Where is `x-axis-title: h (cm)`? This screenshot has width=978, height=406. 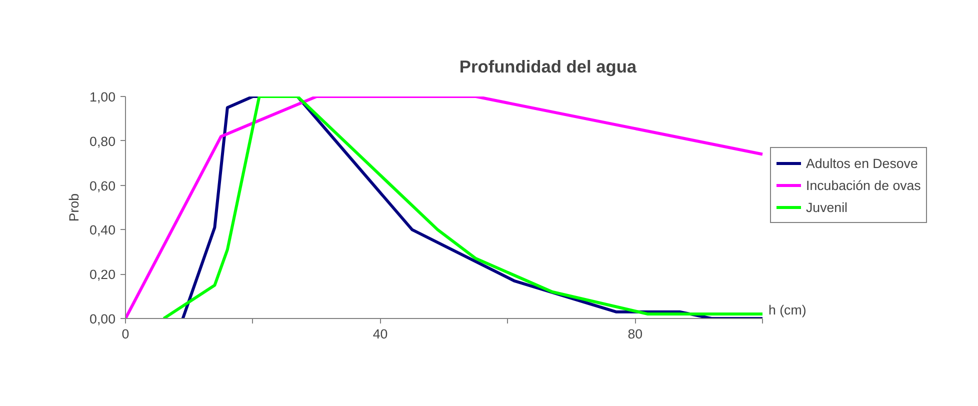
x-axis-title: h (cm) is located at coordinates (787, 310).